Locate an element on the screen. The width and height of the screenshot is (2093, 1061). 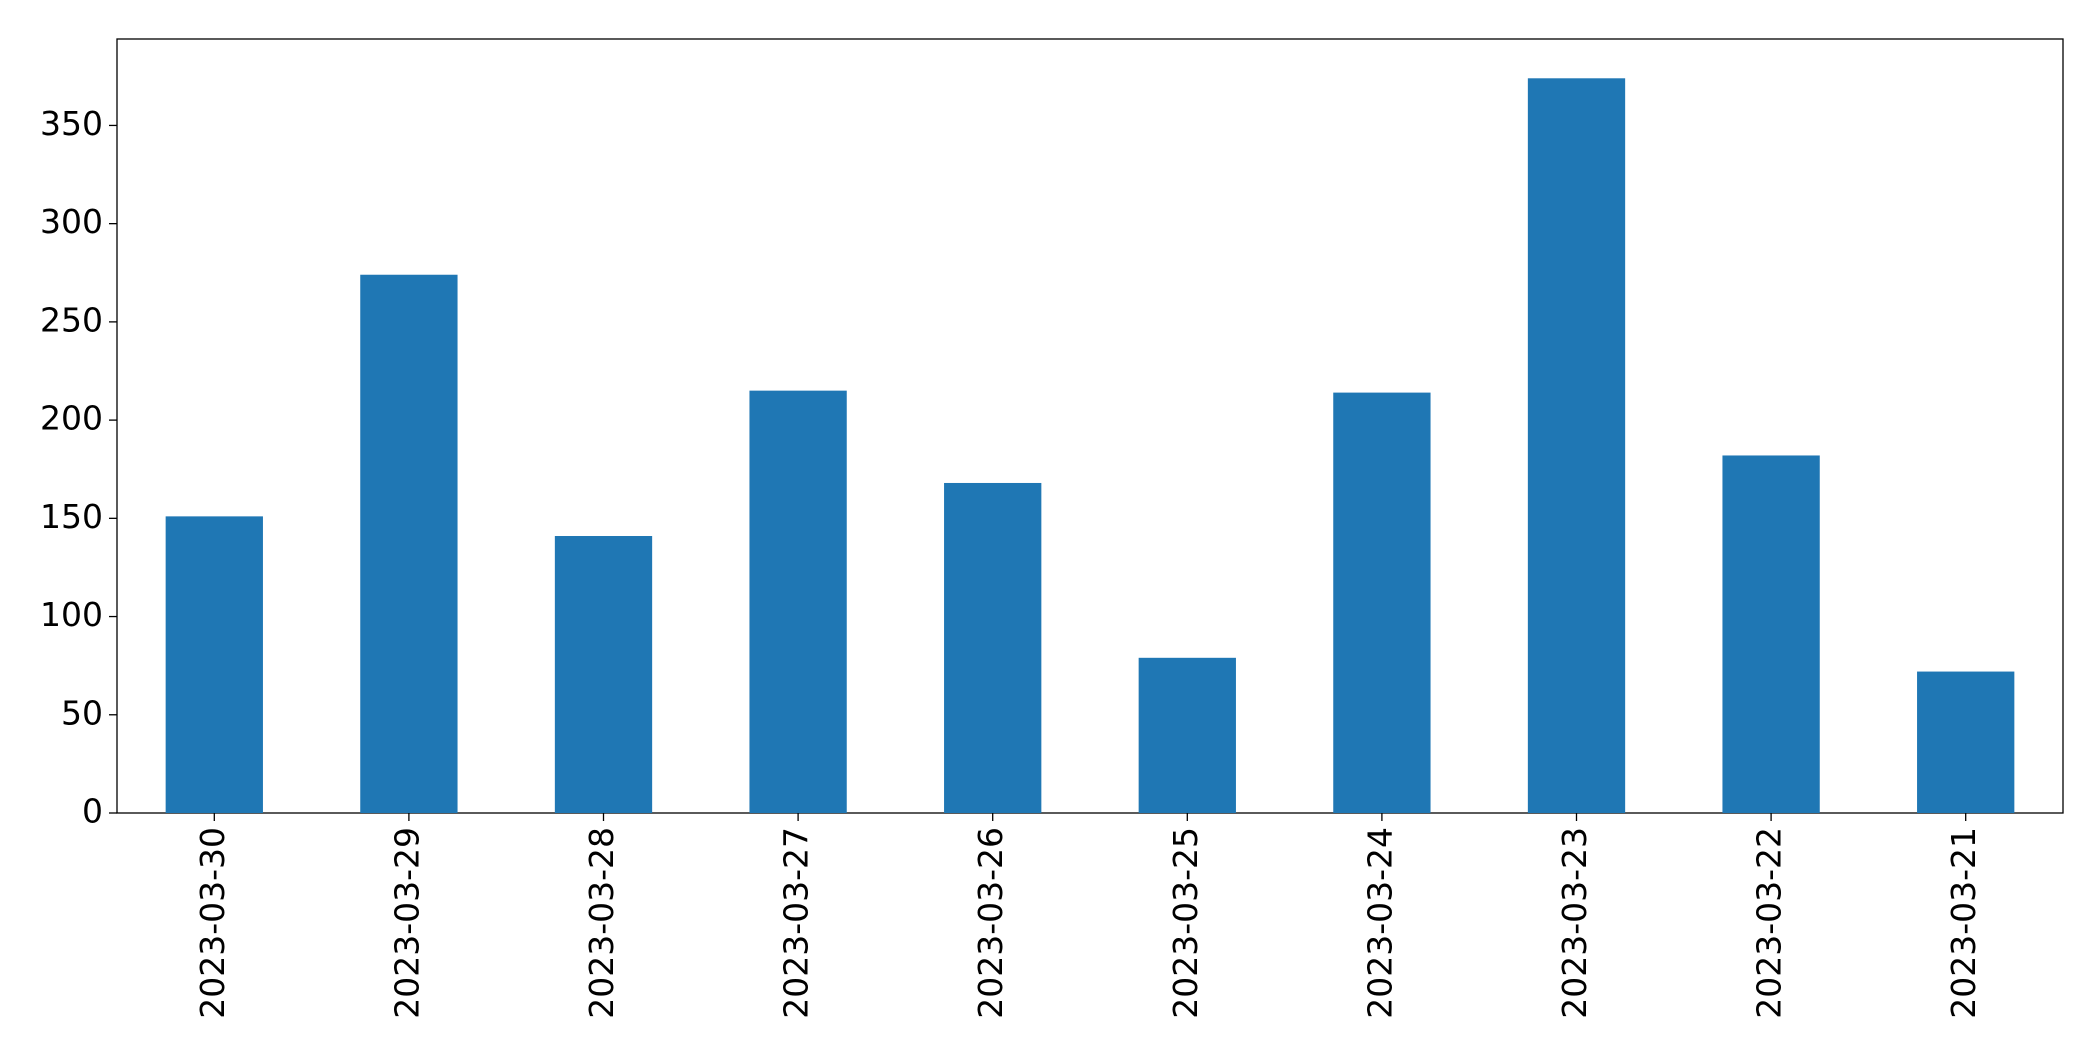
x-tick-label: 2023-03-24 is located at coordinates (1379, 923).